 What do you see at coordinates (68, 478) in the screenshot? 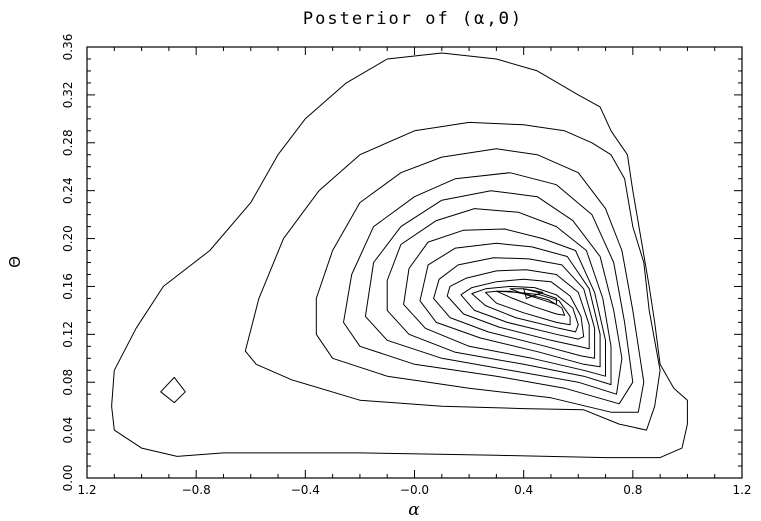
I see `y-tick-label: 0.00` at bounding box center [68, 478].